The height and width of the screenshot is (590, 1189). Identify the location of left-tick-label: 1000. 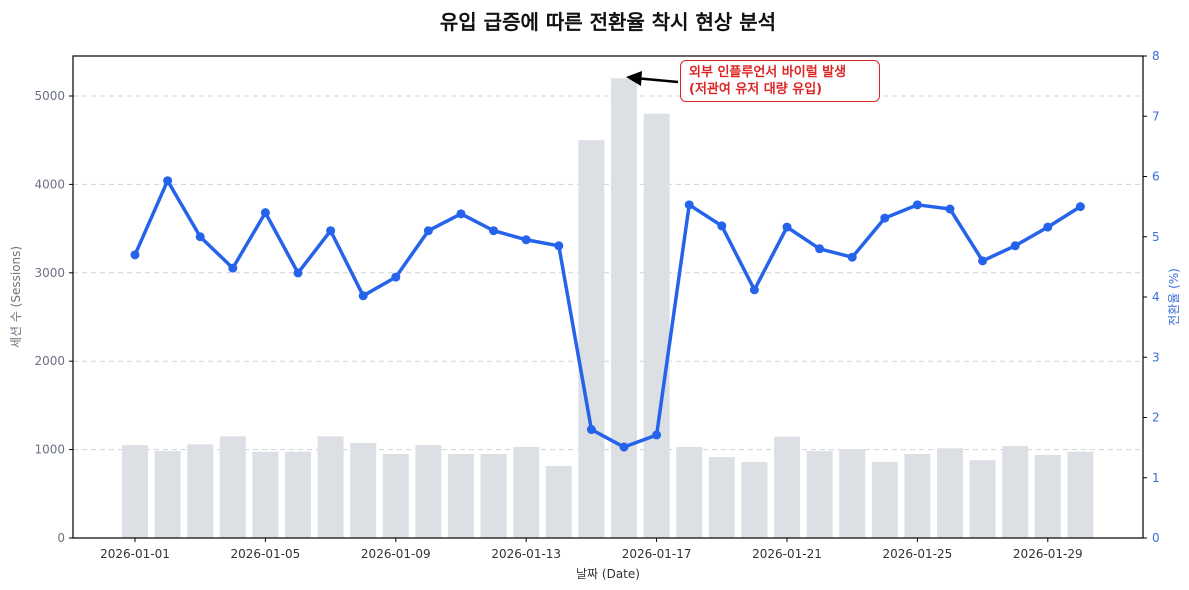
(49, 450).